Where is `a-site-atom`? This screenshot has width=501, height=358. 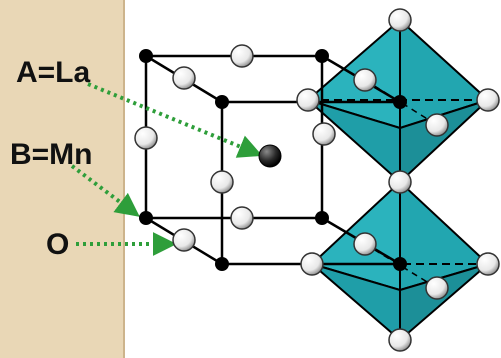
a-site-atom is located at coordinates (270, 156).